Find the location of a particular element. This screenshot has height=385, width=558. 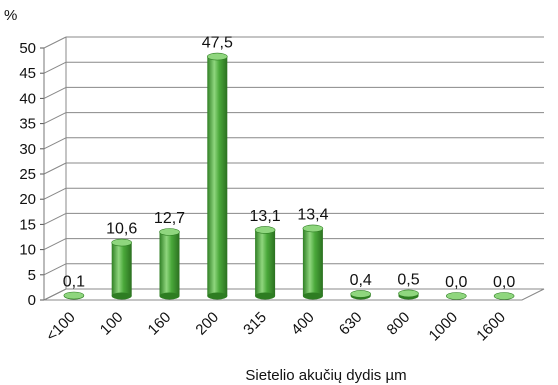

chart-floor is located at coordinates (294, 294).